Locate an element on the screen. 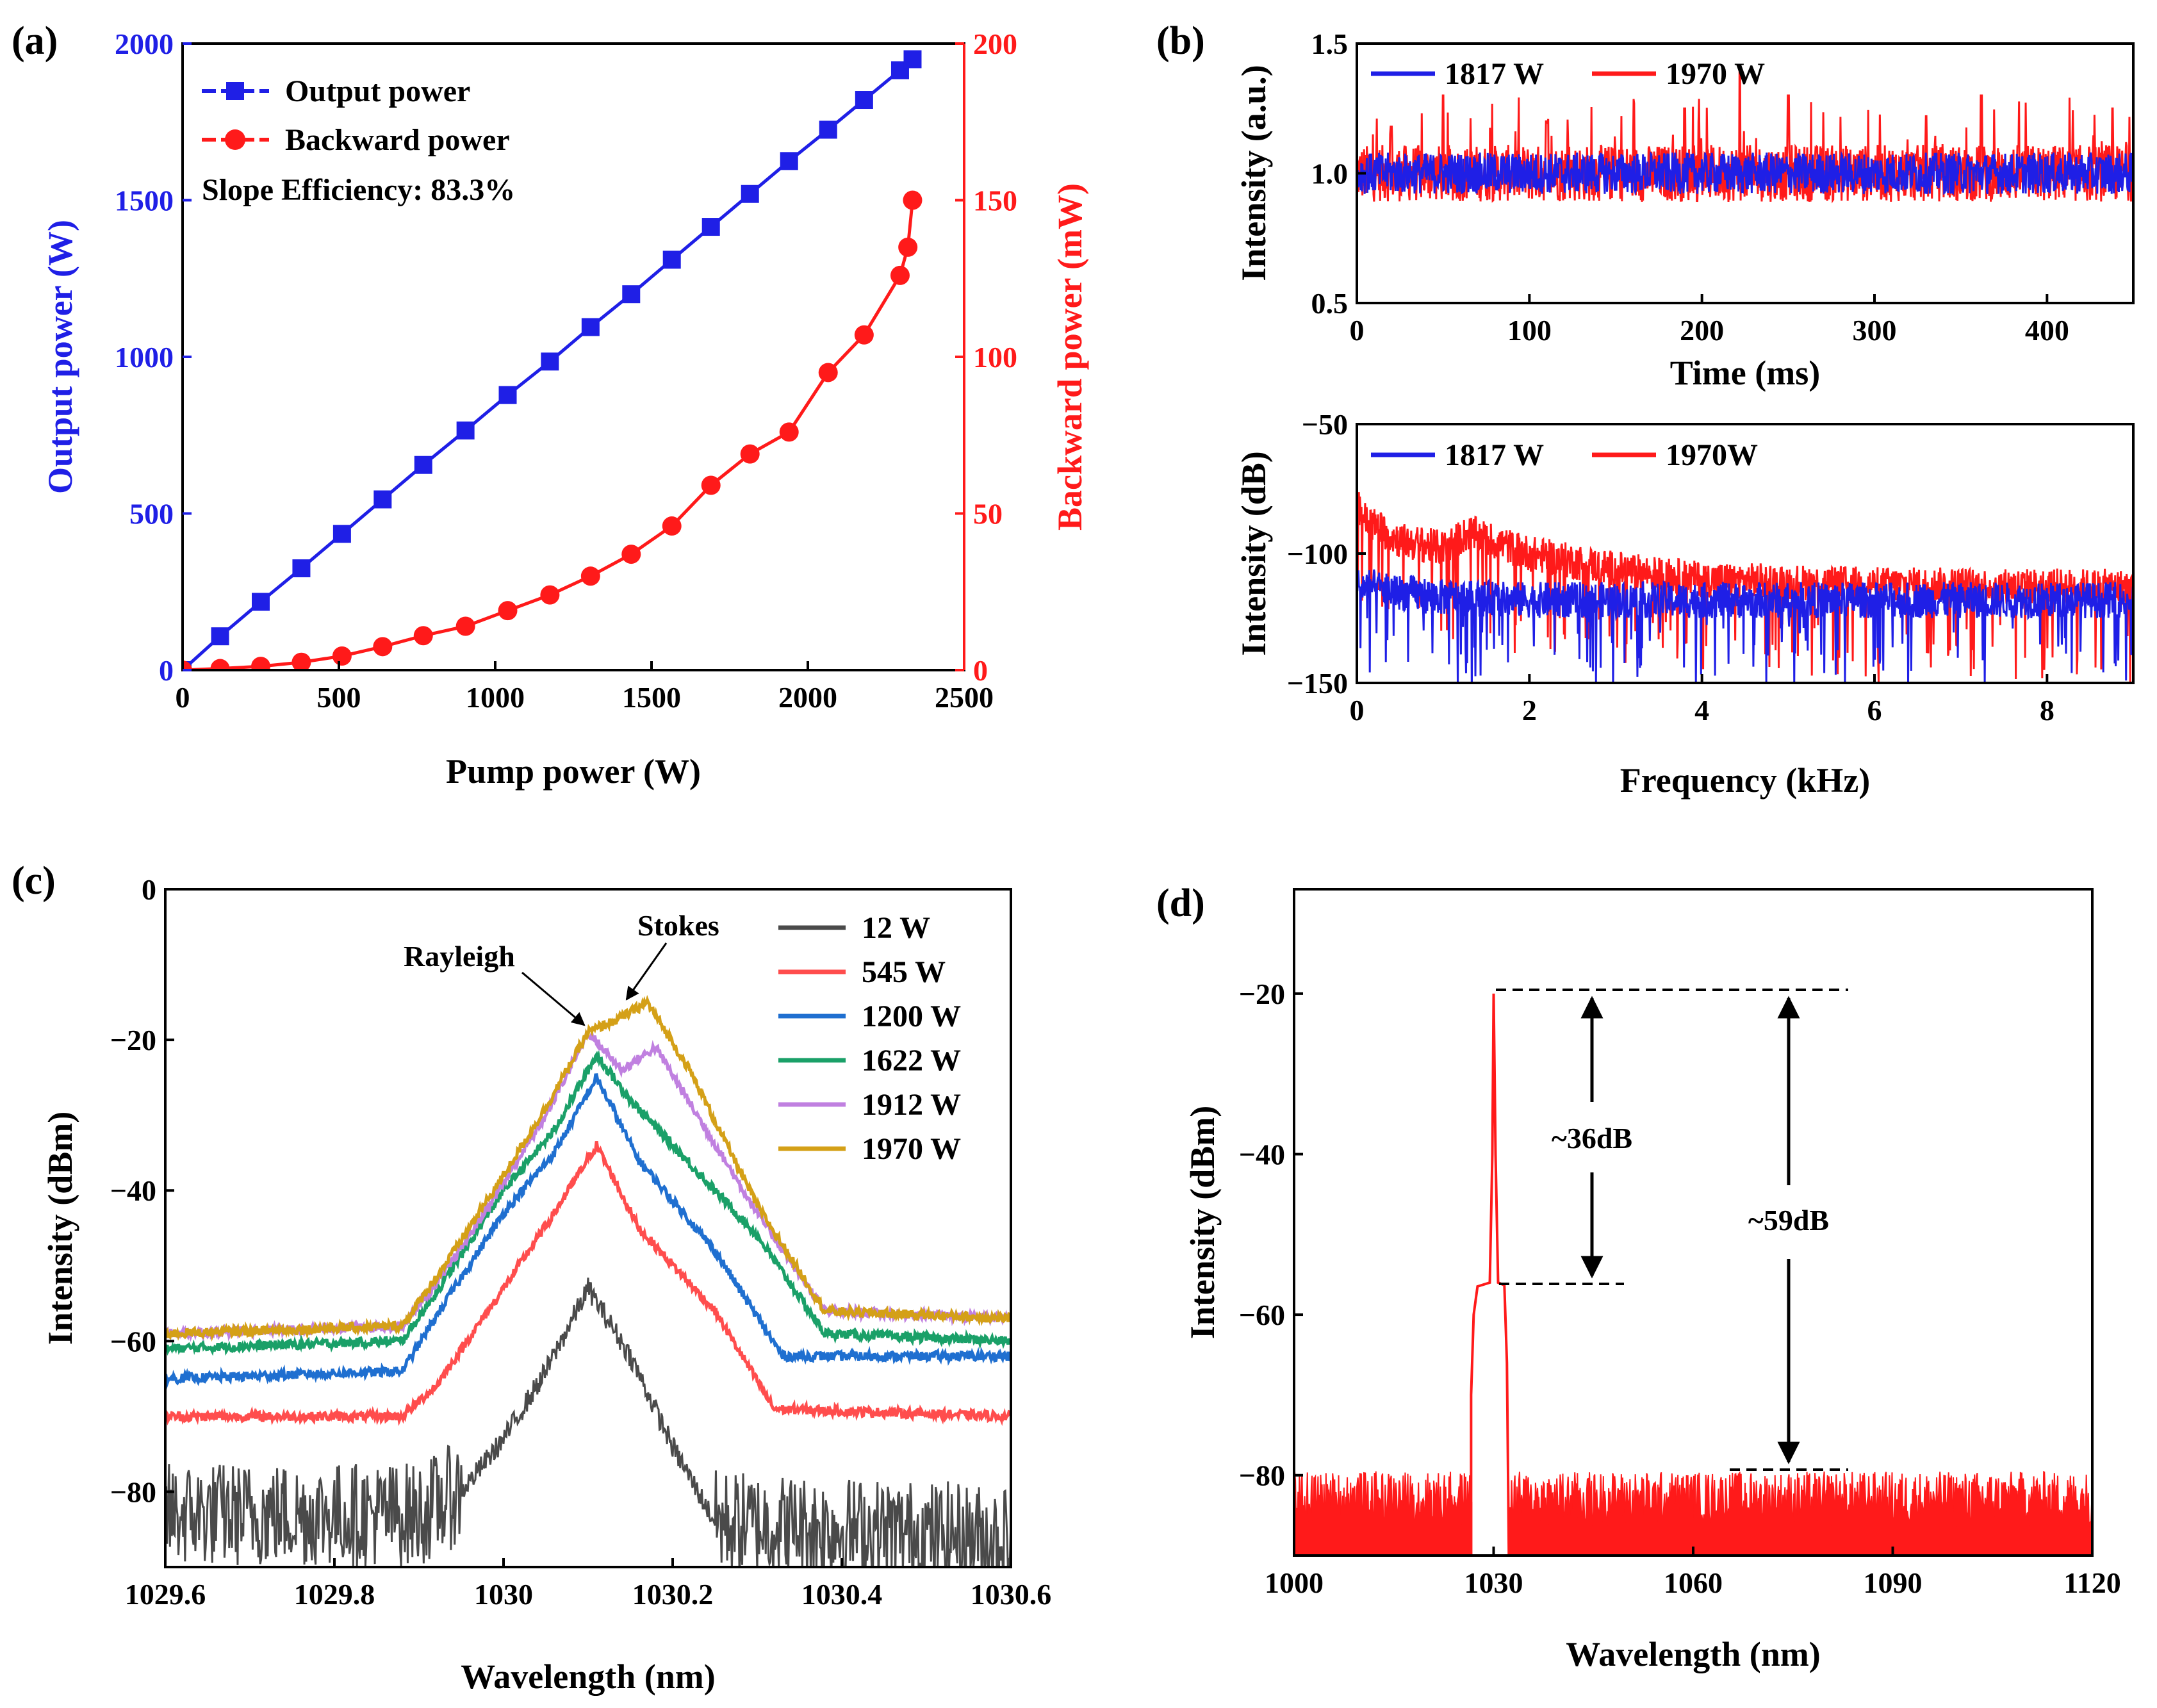 Image resolution: width=2157 pixels, height=1708 pixels. panel-c-legend: 12 W 545 W 1200 W 1622 W 1912 W 1970 W is located at coordinates (870, 1038).